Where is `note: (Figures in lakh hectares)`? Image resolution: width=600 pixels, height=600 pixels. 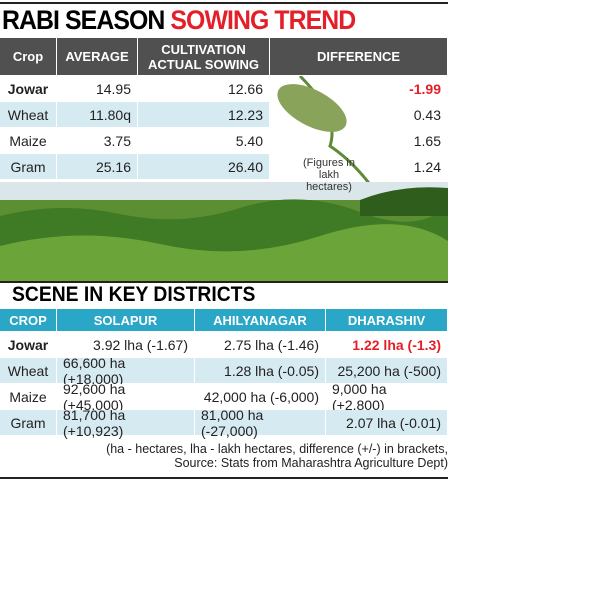 note: (Figures in lakh hectares) is located at coordinates (329, 175).